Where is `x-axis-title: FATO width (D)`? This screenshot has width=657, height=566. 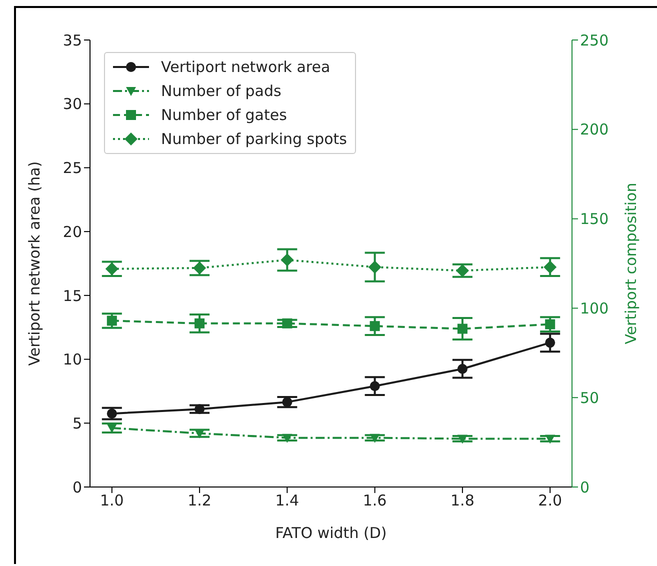 x-axis-title: FATO width (D) is located at coordinates (331, 533).